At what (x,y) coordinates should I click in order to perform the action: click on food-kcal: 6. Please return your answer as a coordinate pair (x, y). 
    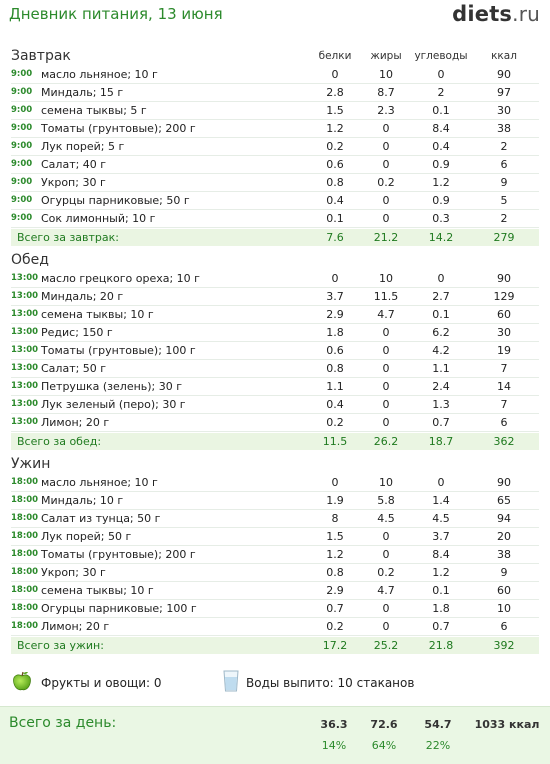
    Looking at the image, I should click on (504, 626).